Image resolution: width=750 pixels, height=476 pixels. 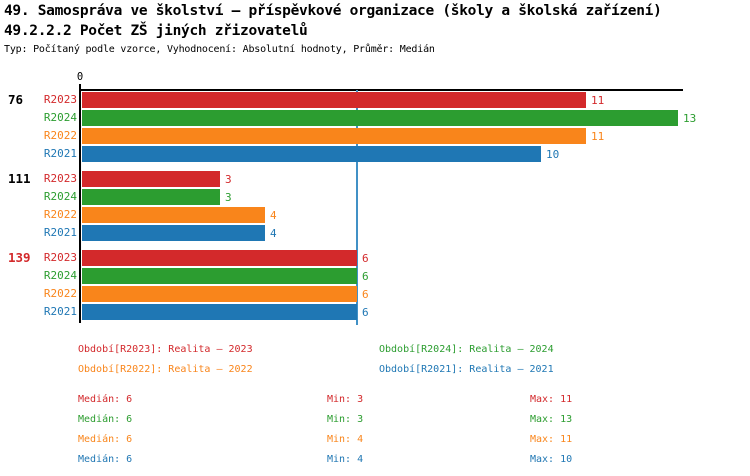 What do you see at coordinates (345, 419) in the screenshot?
I see `stat-min-r2024: Min: 3` at bounding box center [345, 419].